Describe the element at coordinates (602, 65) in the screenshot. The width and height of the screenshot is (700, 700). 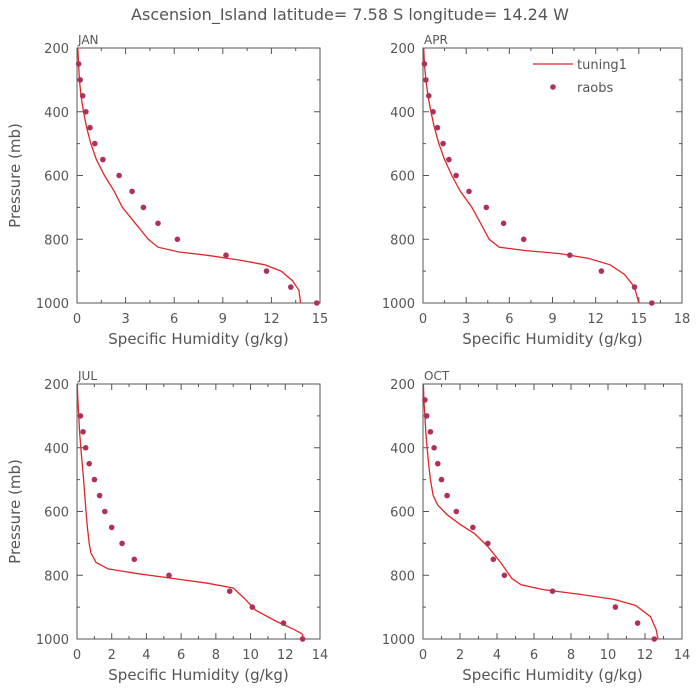
I see `legend-label-model: tuning1` at that location.